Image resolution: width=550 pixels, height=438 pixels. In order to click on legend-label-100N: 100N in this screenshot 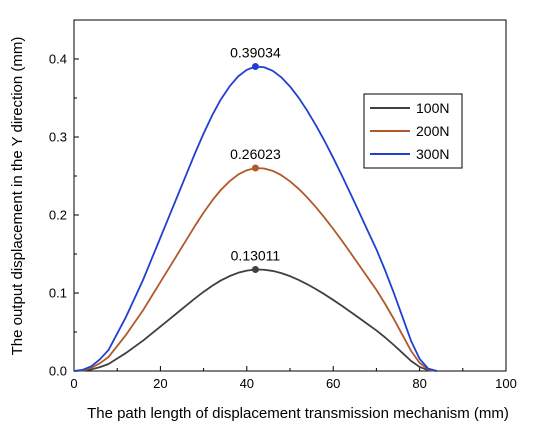, I will do `click(432, 108)`.